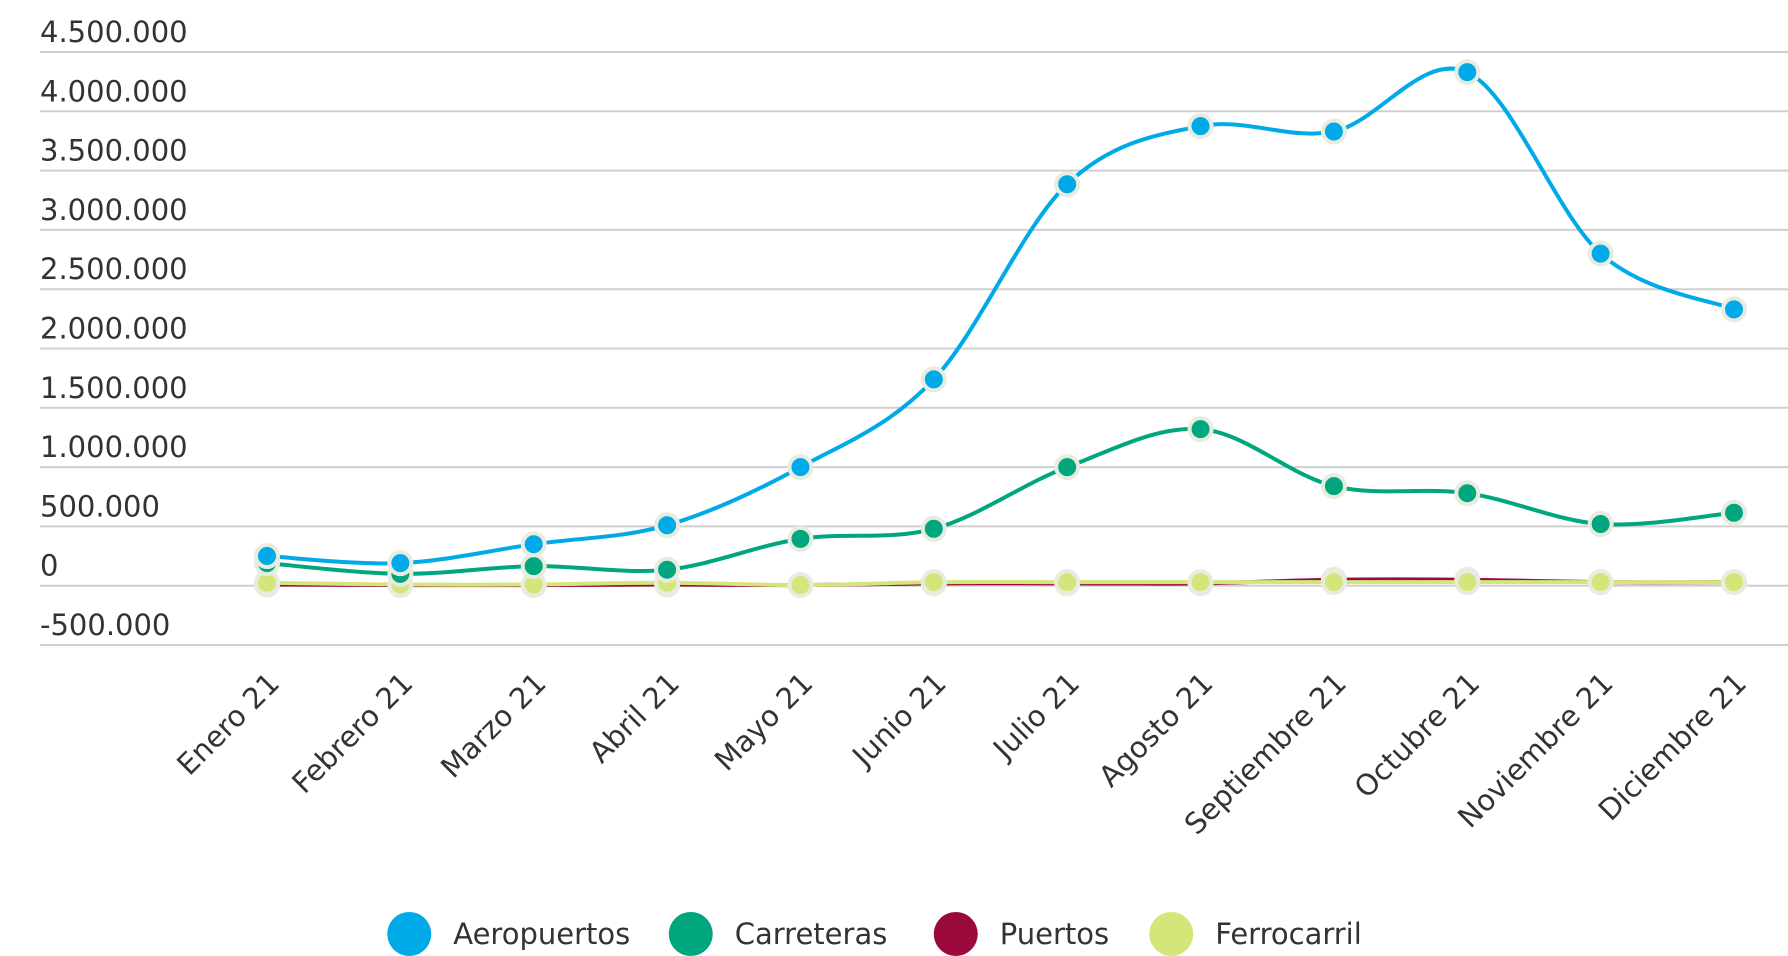 The image size is (1788, 956). Describe the element at coordinates (228, 724) in the screenshot. I see `x-tick-label: Enero 21` at that location.